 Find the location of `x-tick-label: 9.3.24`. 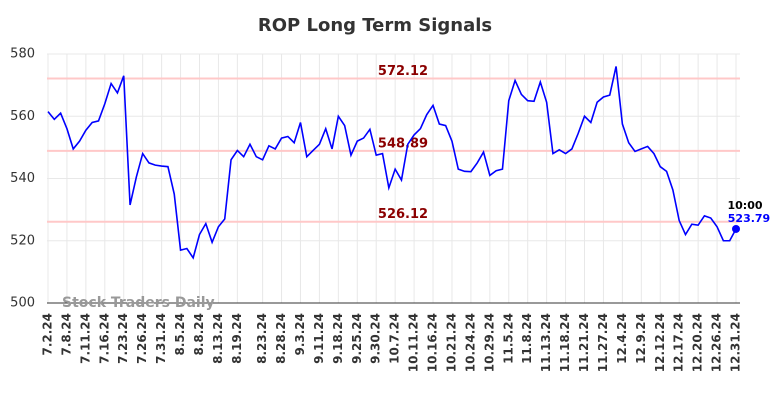

x-tick-label: 9.3.24 is located at coordinates (300, 334).